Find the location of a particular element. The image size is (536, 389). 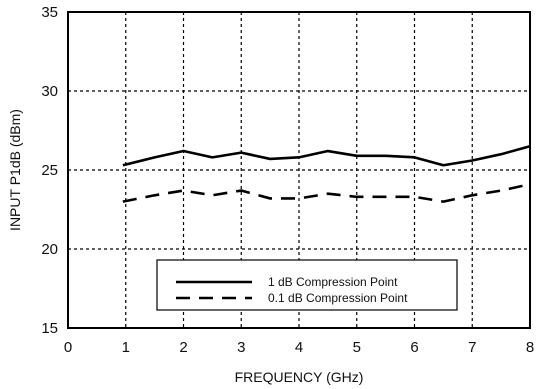

x-tick-label: 5 is located at coordinates (357, 347).